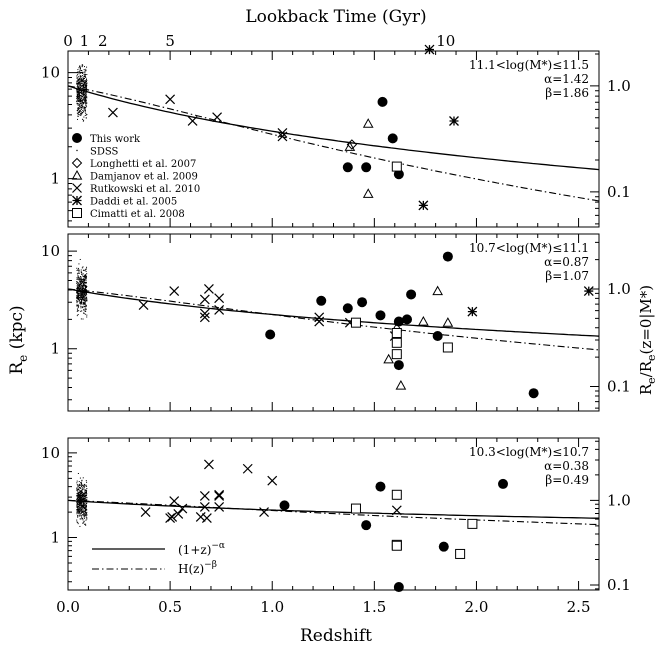 The height and width of the screenshot is (649, 667). Describe the element at coordinates (368, 193) in the screenshot. I see `triangle-point` at that location.